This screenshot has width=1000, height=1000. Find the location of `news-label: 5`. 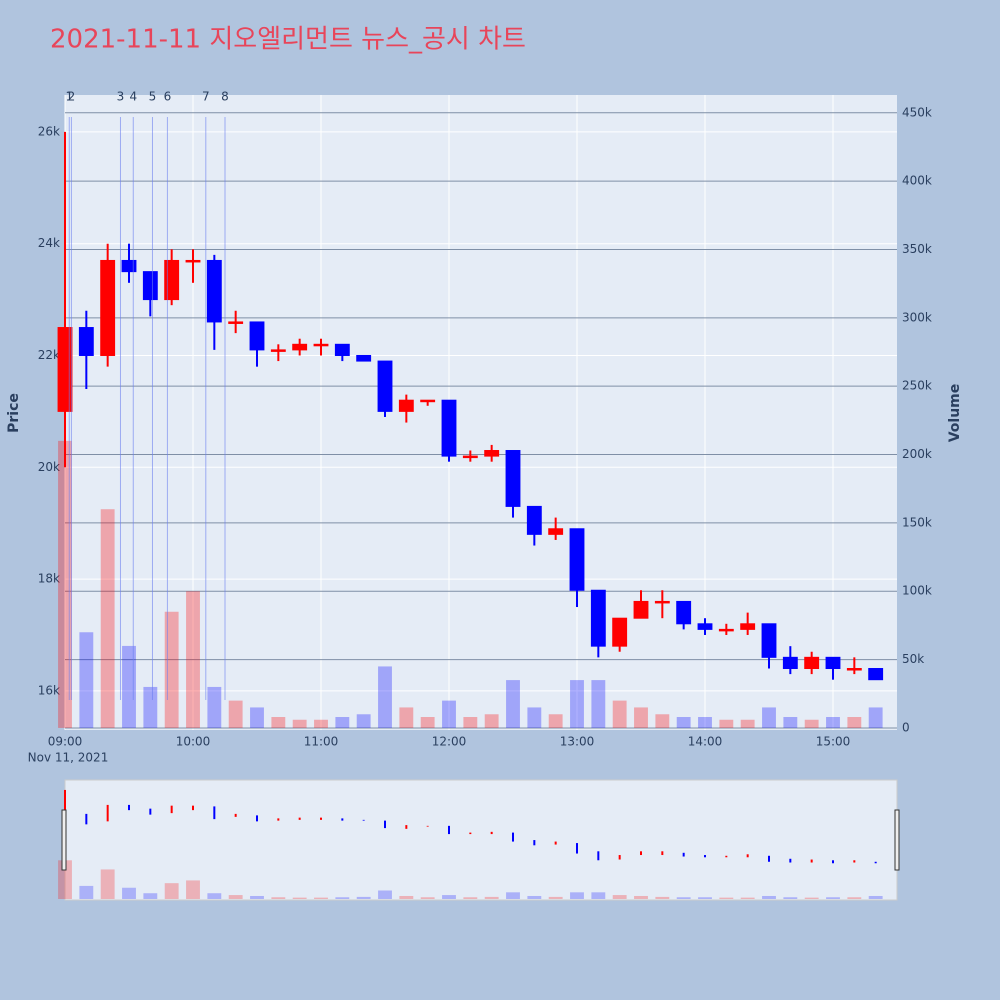

news-label: 5 is located at coordinates (153, 97).